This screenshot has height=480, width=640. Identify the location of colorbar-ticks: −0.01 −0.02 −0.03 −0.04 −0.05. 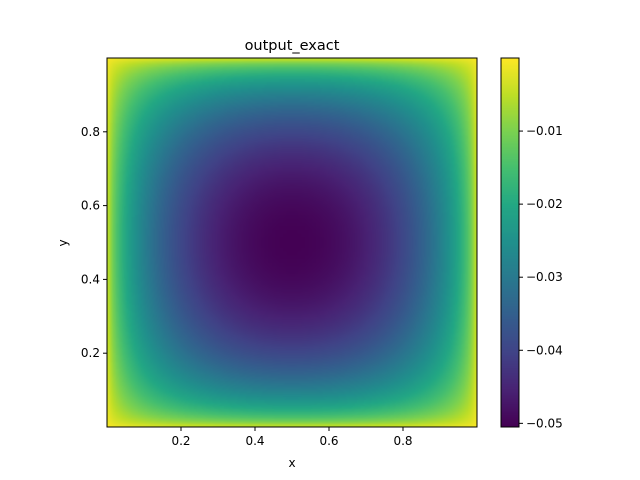
(541, 277).